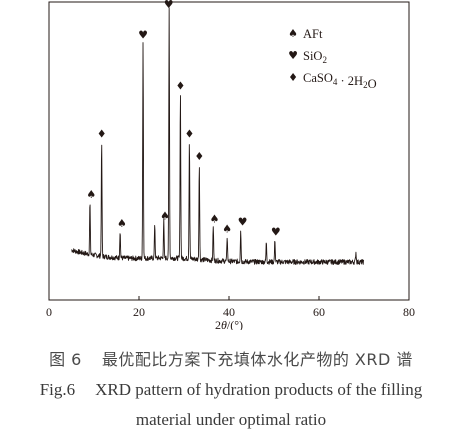 The image size is (462, 443). I want to click on caption-english-line2: material under optimal ratio, so click(231, 420).